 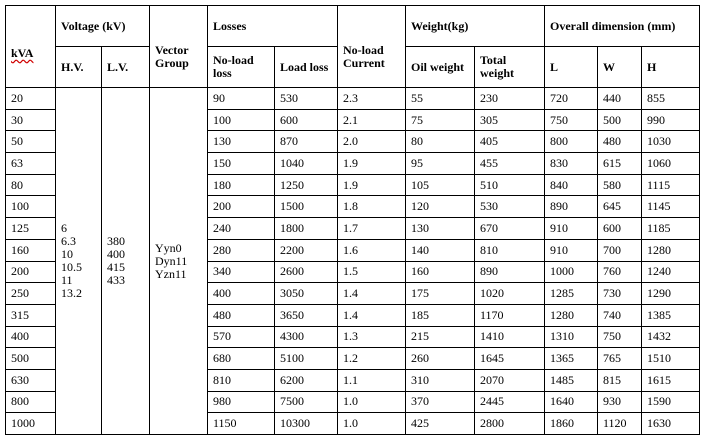 What do you see at coordinates (440, 228) in the screenshot?
I see `cell-oil-weight: 130` at bounding box center [440, 228].